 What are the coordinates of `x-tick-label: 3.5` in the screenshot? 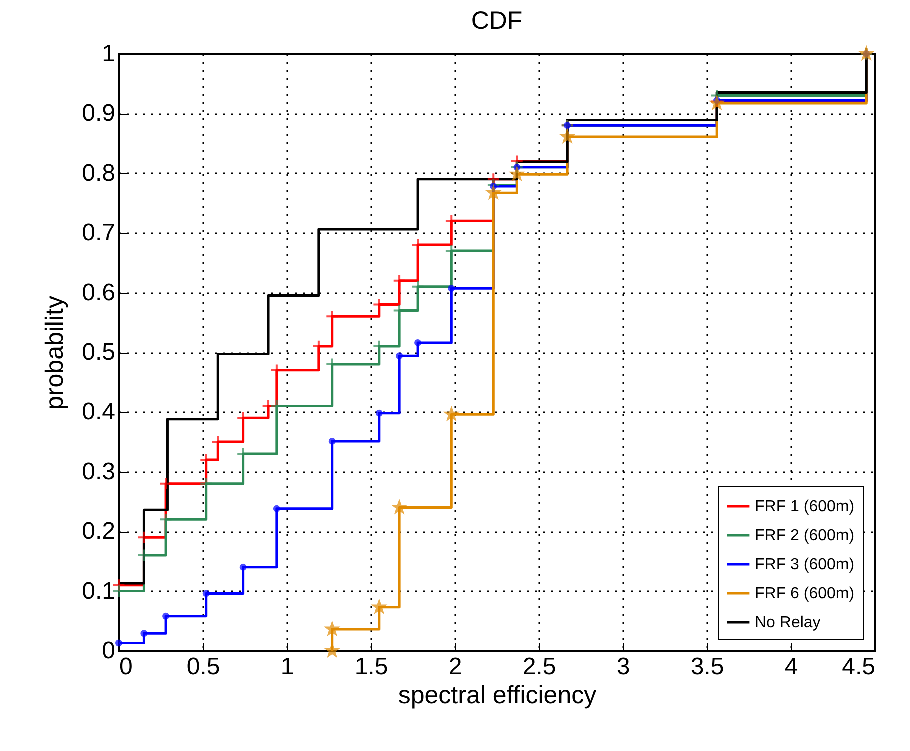 It's located at (707, 667).